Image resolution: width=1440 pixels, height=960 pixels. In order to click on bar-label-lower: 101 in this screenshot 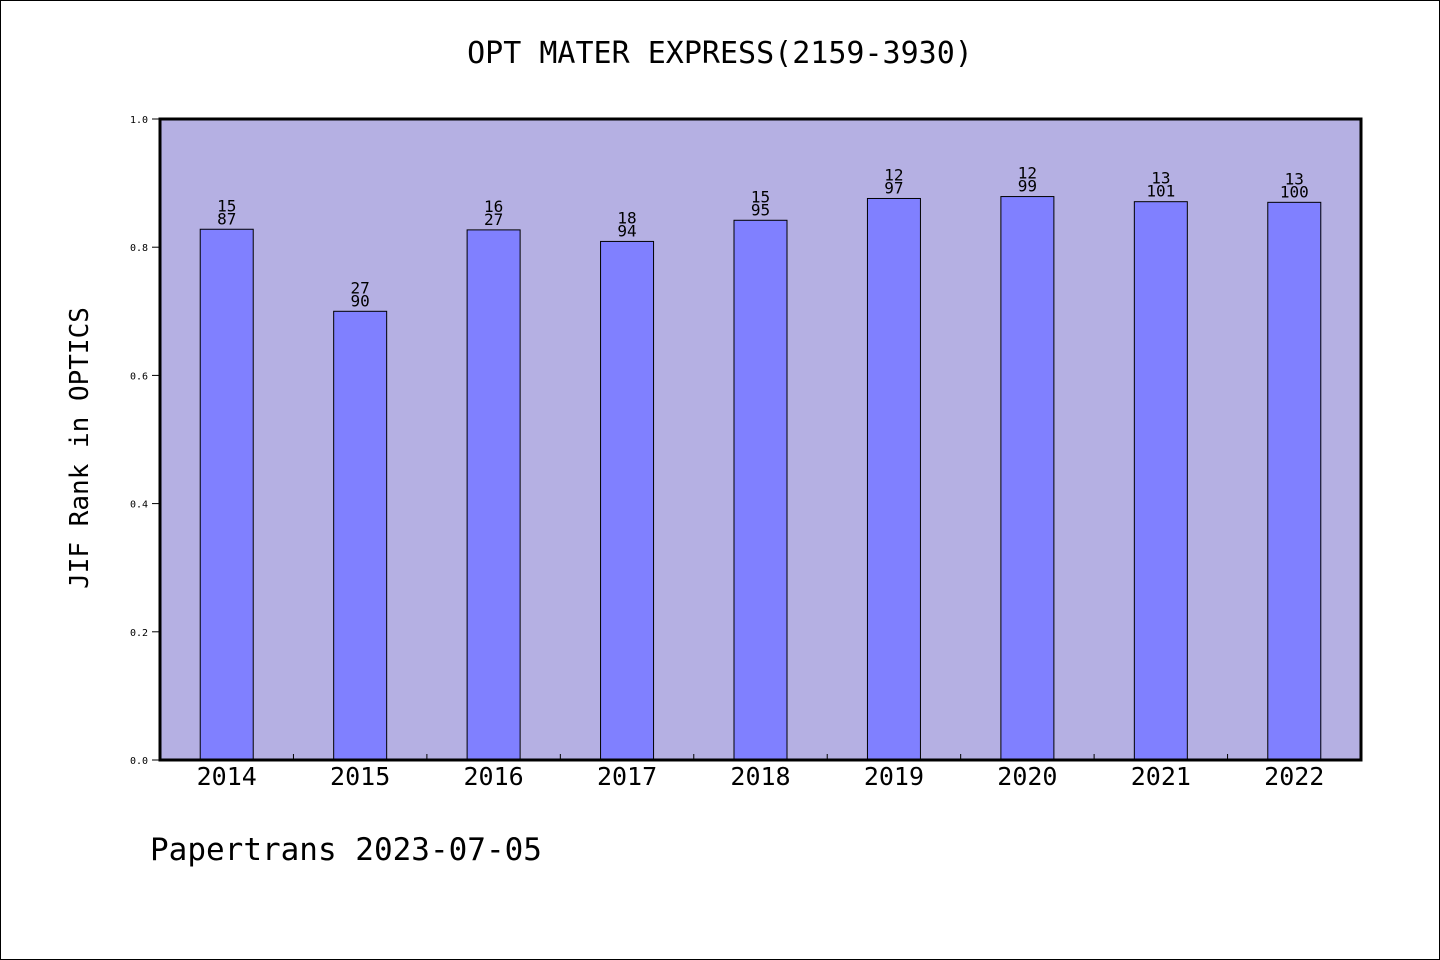, I will do `click(1160, 191)`.